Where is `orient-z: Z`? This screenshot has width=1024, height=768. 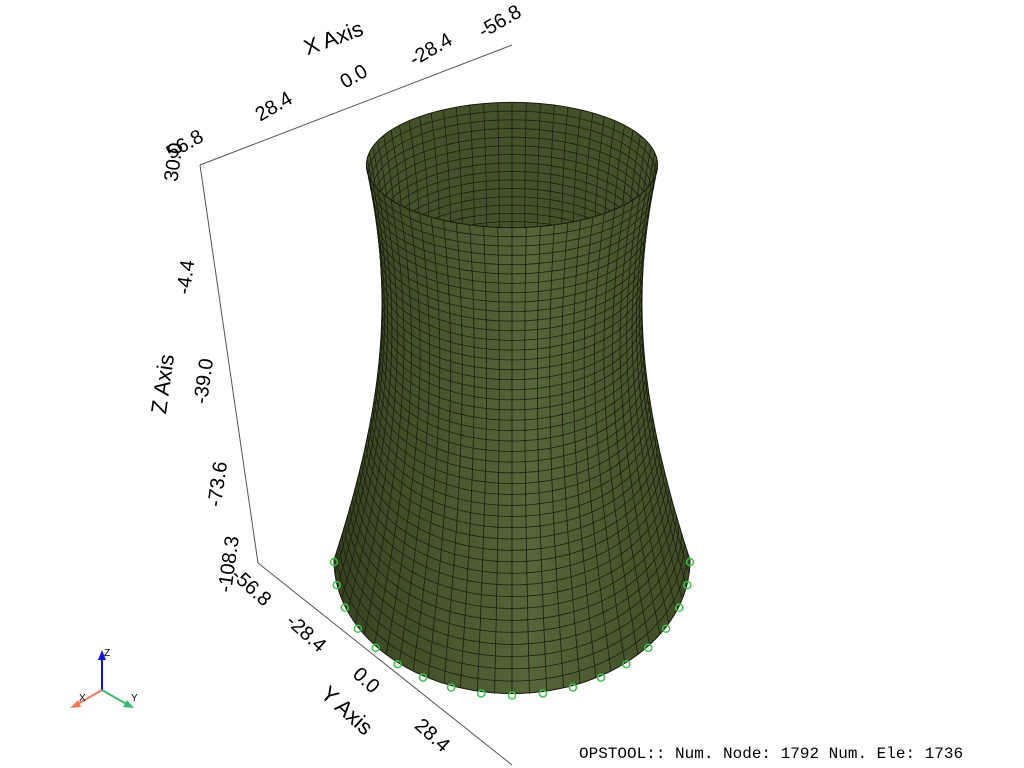 orient-z: Z is located at coordinates (107, 653).